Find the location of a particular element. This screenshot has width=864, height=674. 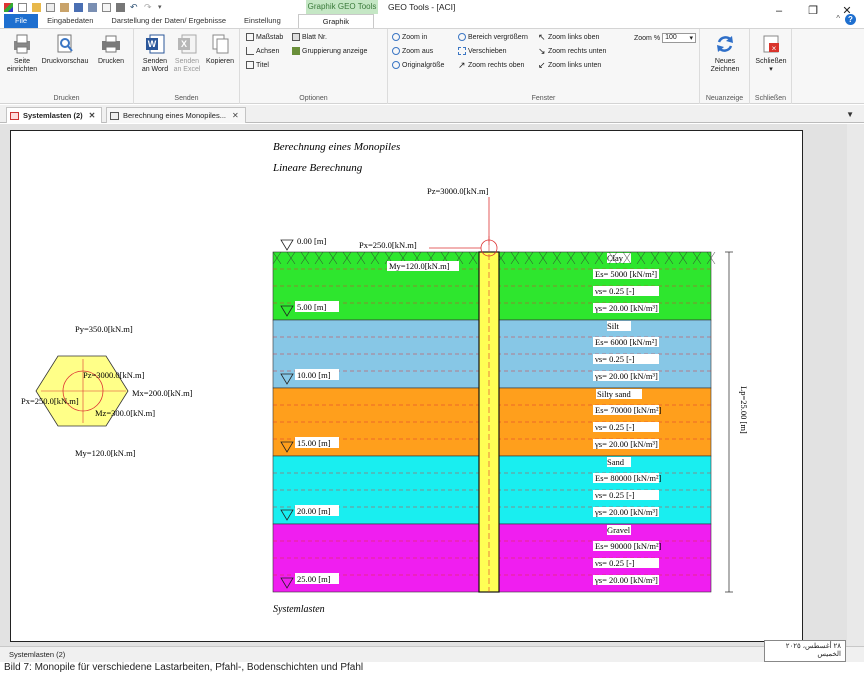

redo-icon: ↷ is located at coordinates (148, 7).